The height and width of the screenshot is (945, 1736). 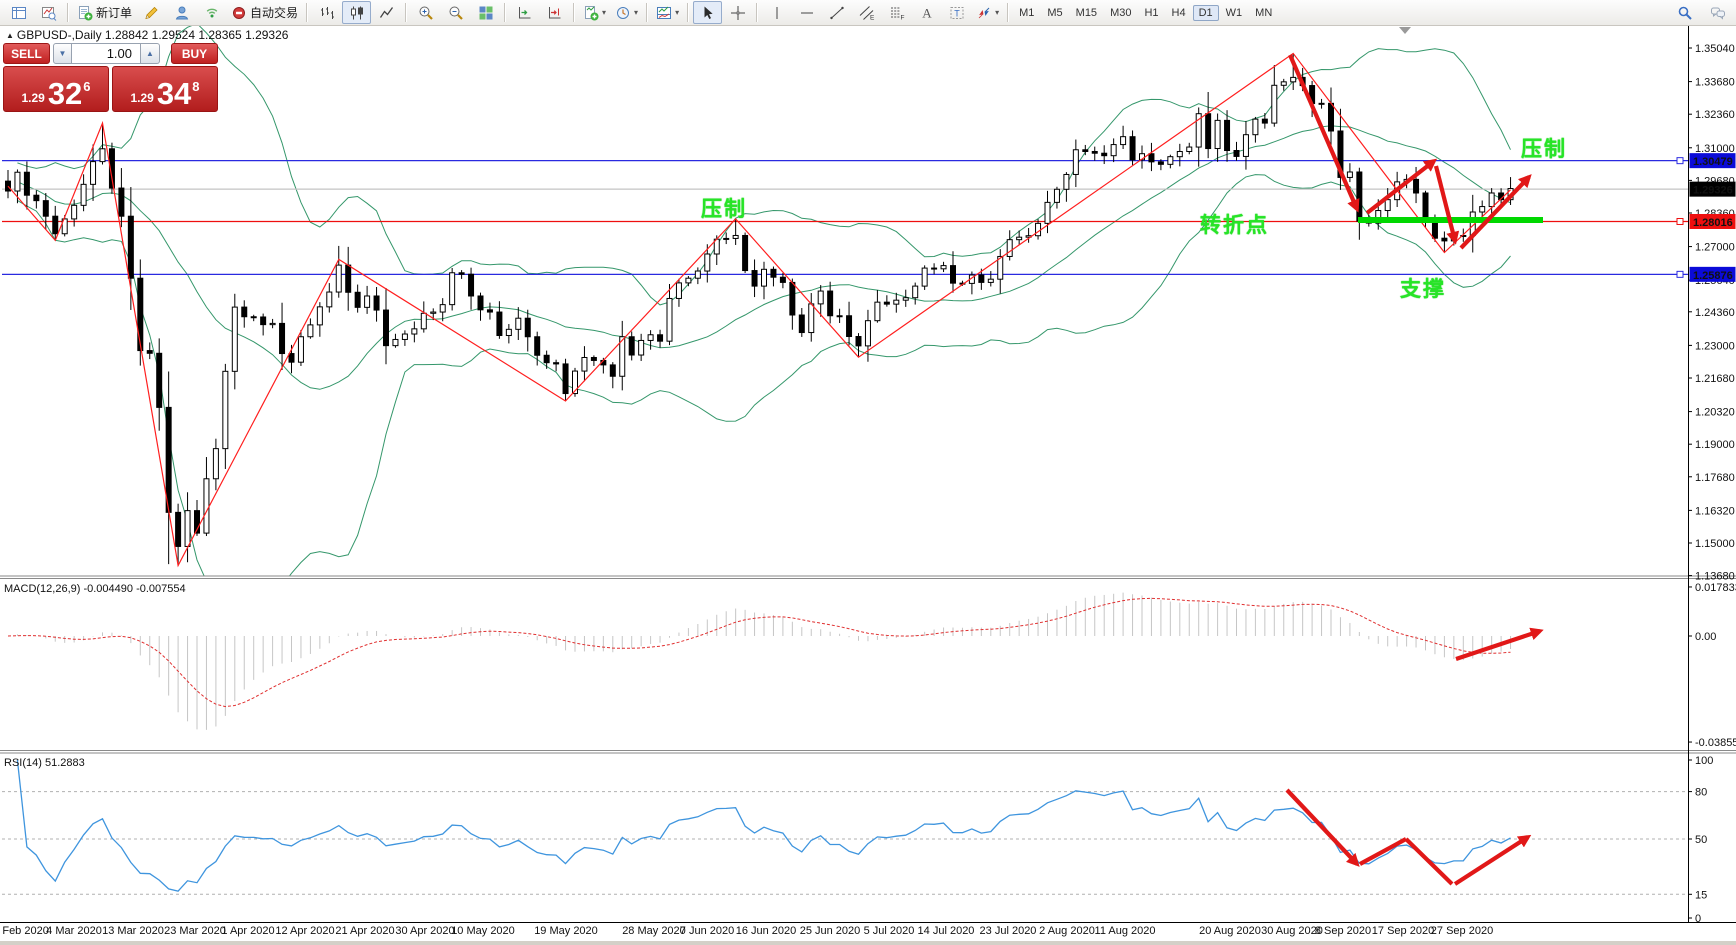 What do you see at coordinates (987, 12) in the screenshot?
I see `arrow-objects-tool-button: ▾` at bounding box center [987, 12].